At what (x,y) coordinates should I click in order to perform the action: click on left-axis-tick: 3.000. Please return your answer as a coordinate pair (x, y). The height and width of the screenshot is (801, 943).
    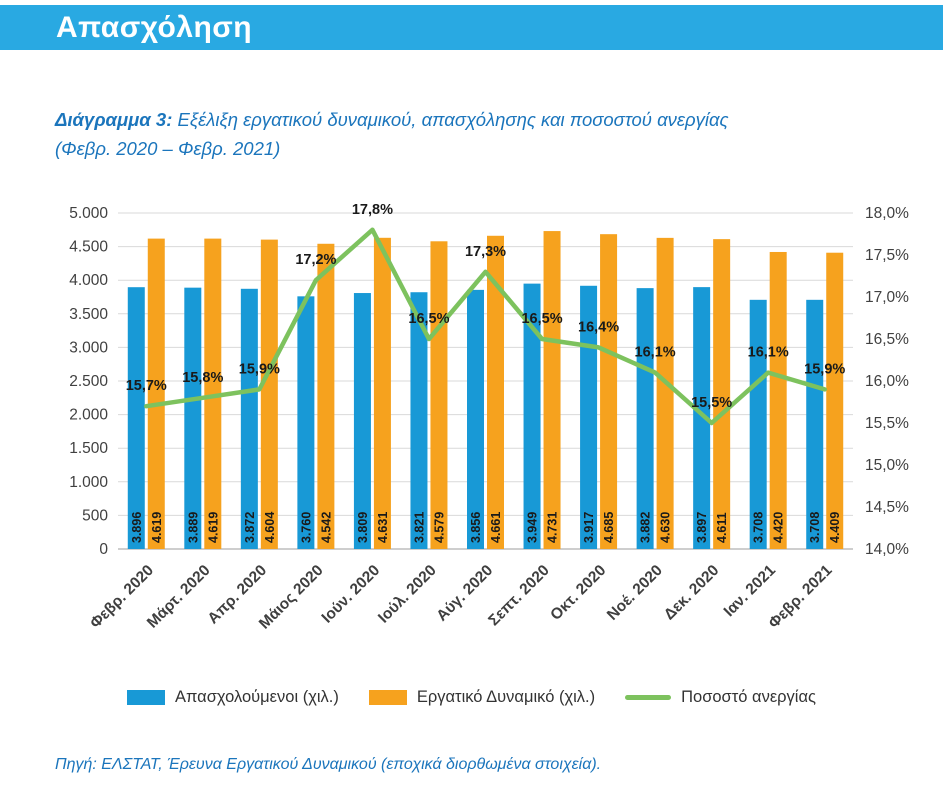
    Looking at the image, I should click on (88, 347).